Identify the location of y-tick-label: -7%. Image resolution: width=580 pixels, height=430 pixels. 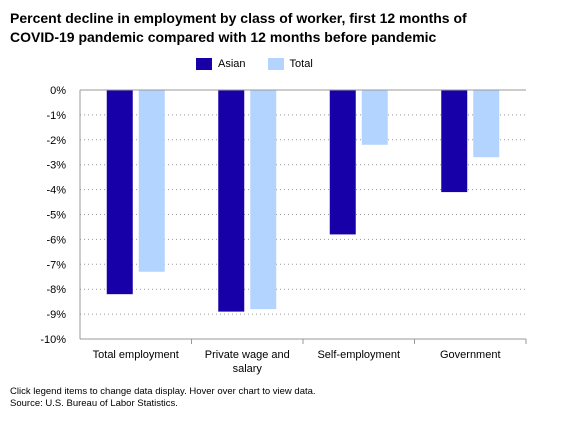
(56, 265).